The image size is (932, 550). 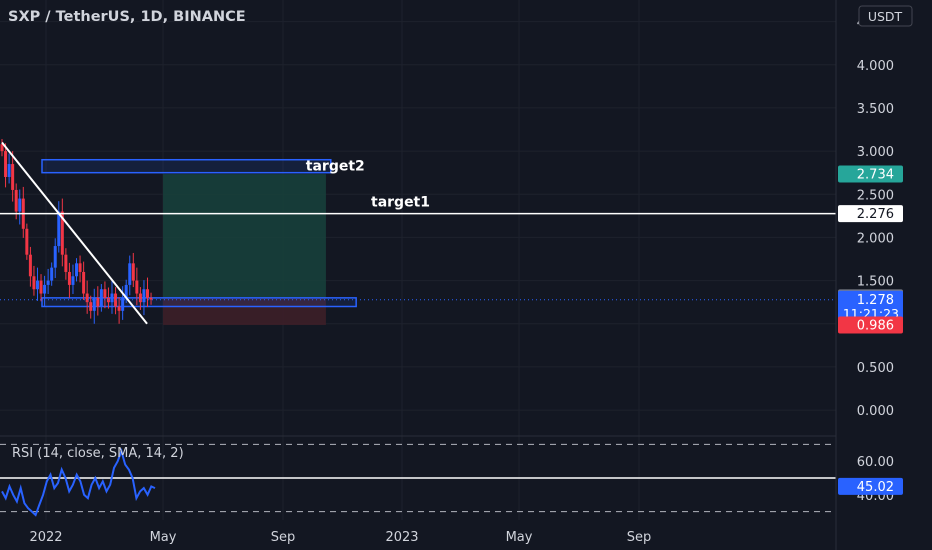 What do you see at coordinates (244, 236) in the screenshot?
I see `profit-zone` at bounding box center [244, 236].